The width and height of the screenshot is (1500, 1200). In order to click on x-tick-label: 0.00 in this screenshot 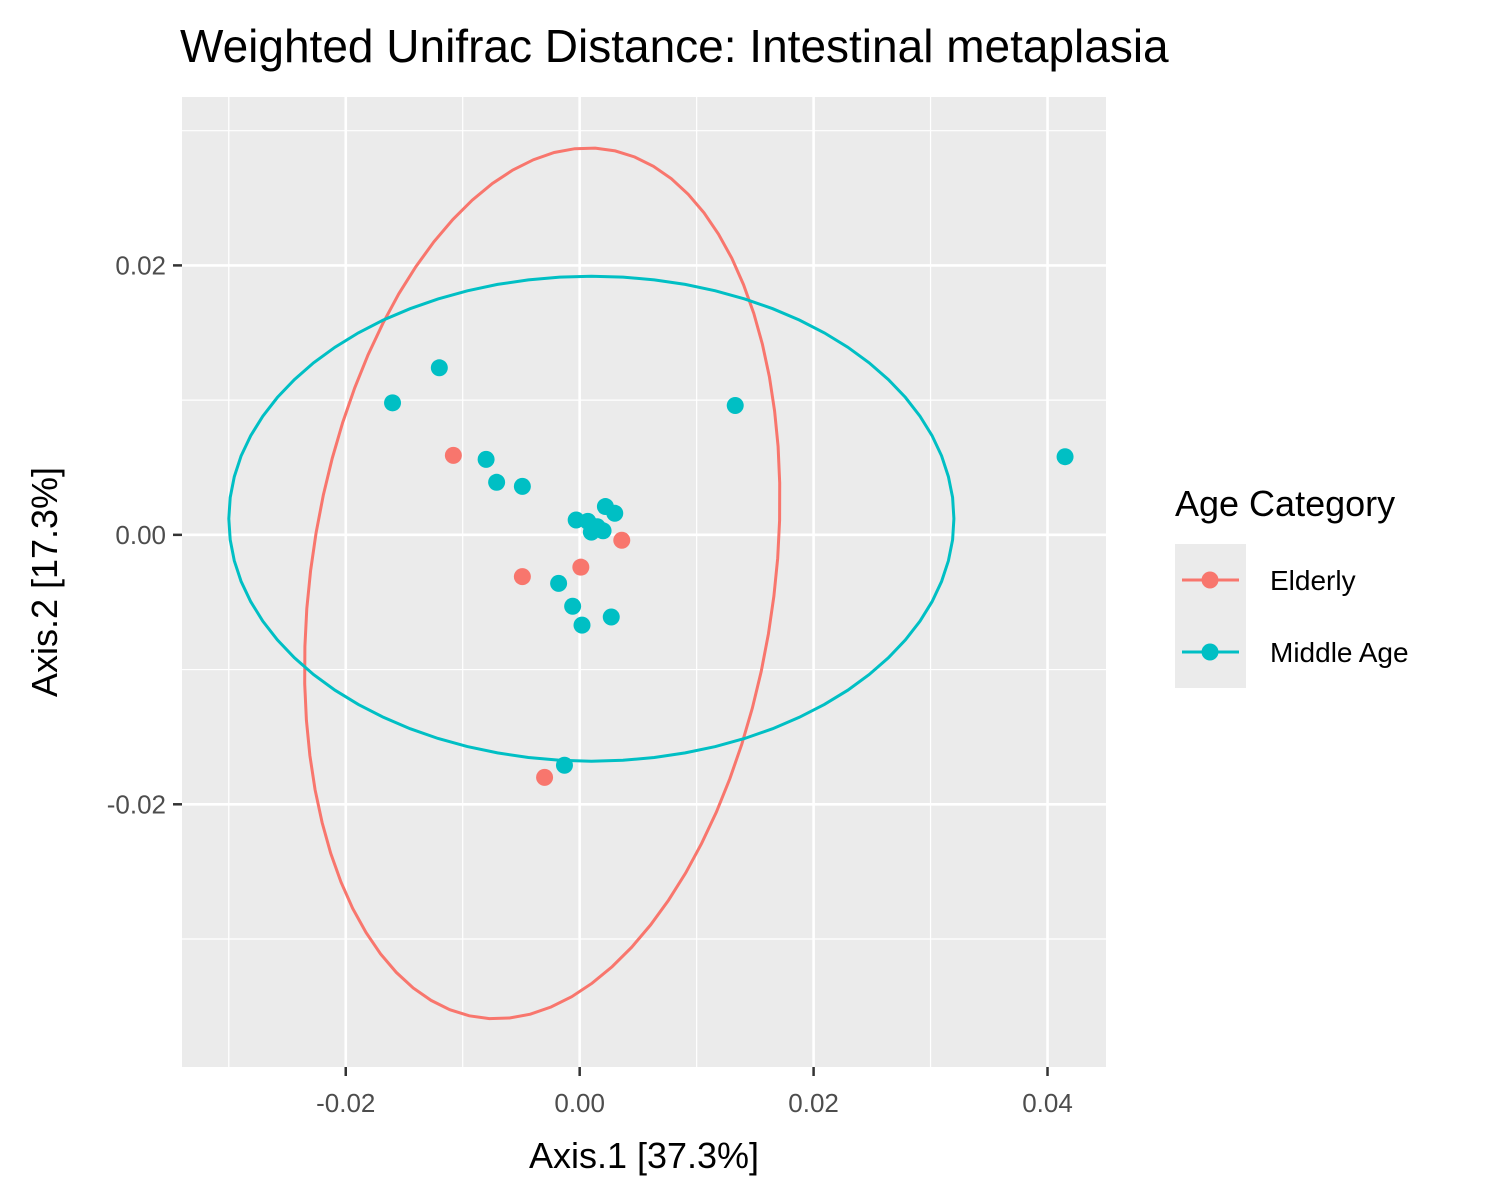, I will do `click(579, 1103)`.